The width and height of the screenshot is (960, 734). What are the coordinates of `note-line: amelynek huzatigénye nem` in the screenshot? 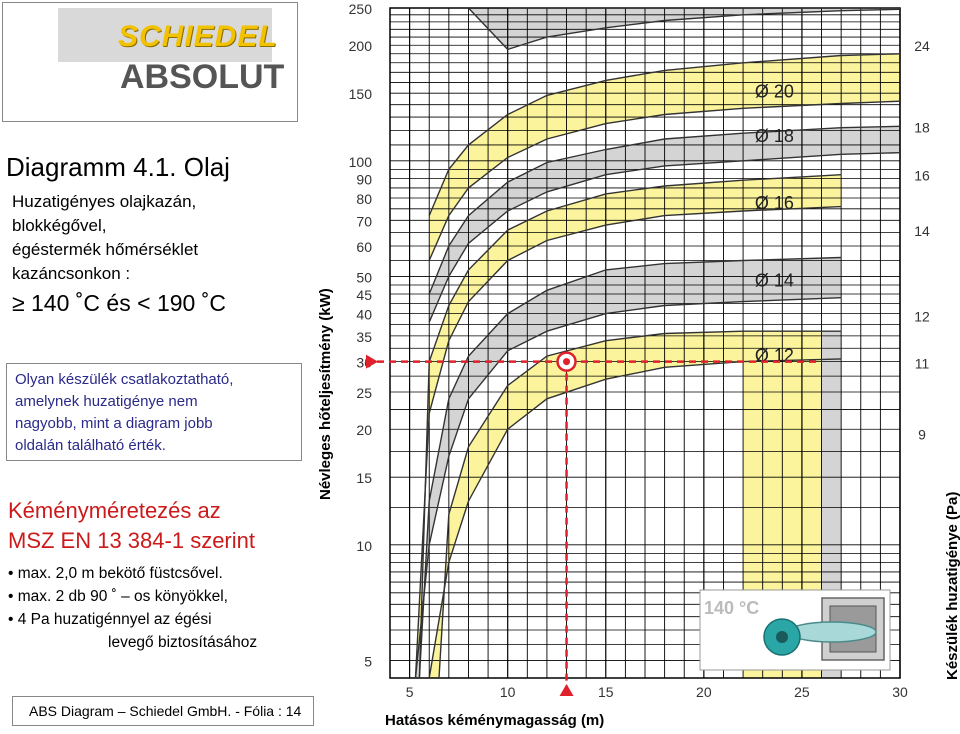 It's located at (106, 401).